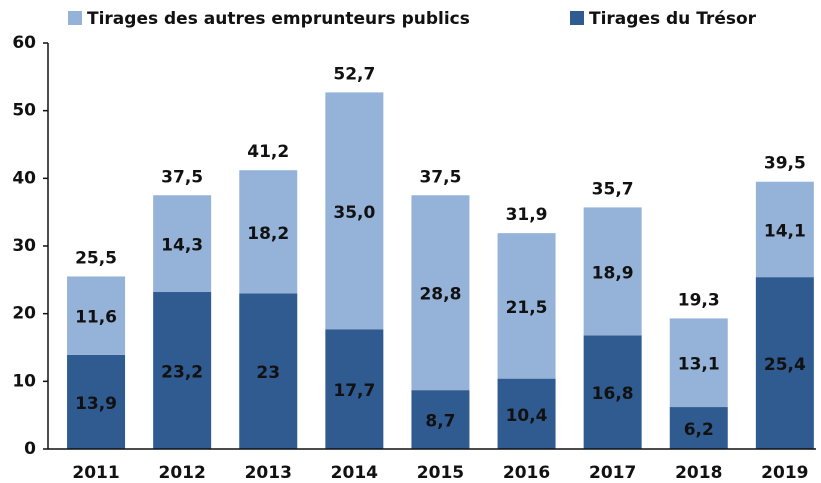 This screenshot has height=483, width=821. Describe the element at coordinates (268, 473) in the screenshot. I see `x-tick-label: 2013` at that location.